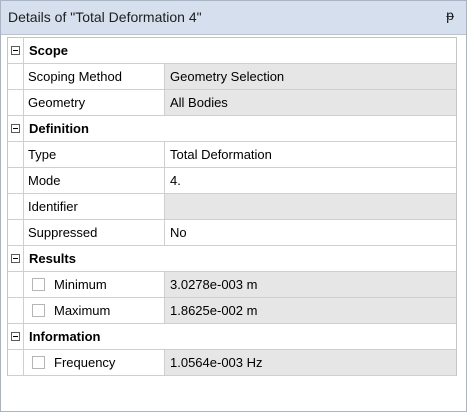 The width and height of the screenshot is (467, 412). What do you see at coordinates (80, 284) in the screenshot?
I see `property-name: Minimum` at bounding box center [80, 284].